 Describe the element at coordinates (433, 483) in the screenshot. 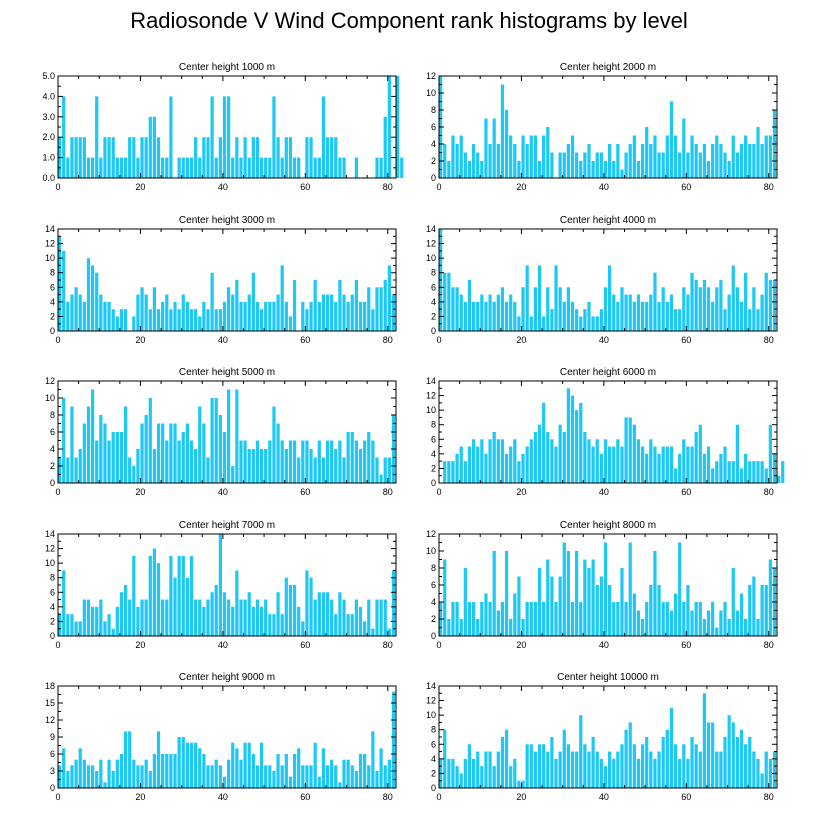

I see `y-tick-label: 0` at that location.